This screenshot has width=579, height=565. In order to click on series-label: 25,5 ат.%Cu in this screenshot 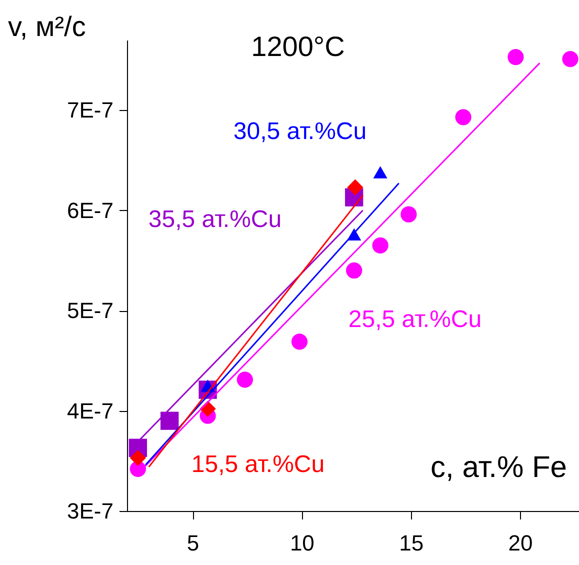, I will do `click(415, 319)`.